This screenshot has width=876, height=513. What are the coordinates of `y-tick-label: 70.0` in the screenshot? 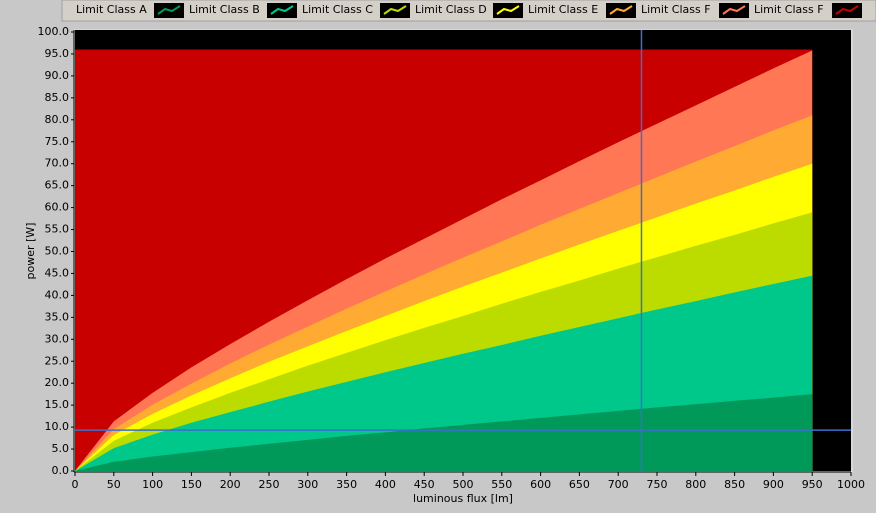 It's located at (57, 163).